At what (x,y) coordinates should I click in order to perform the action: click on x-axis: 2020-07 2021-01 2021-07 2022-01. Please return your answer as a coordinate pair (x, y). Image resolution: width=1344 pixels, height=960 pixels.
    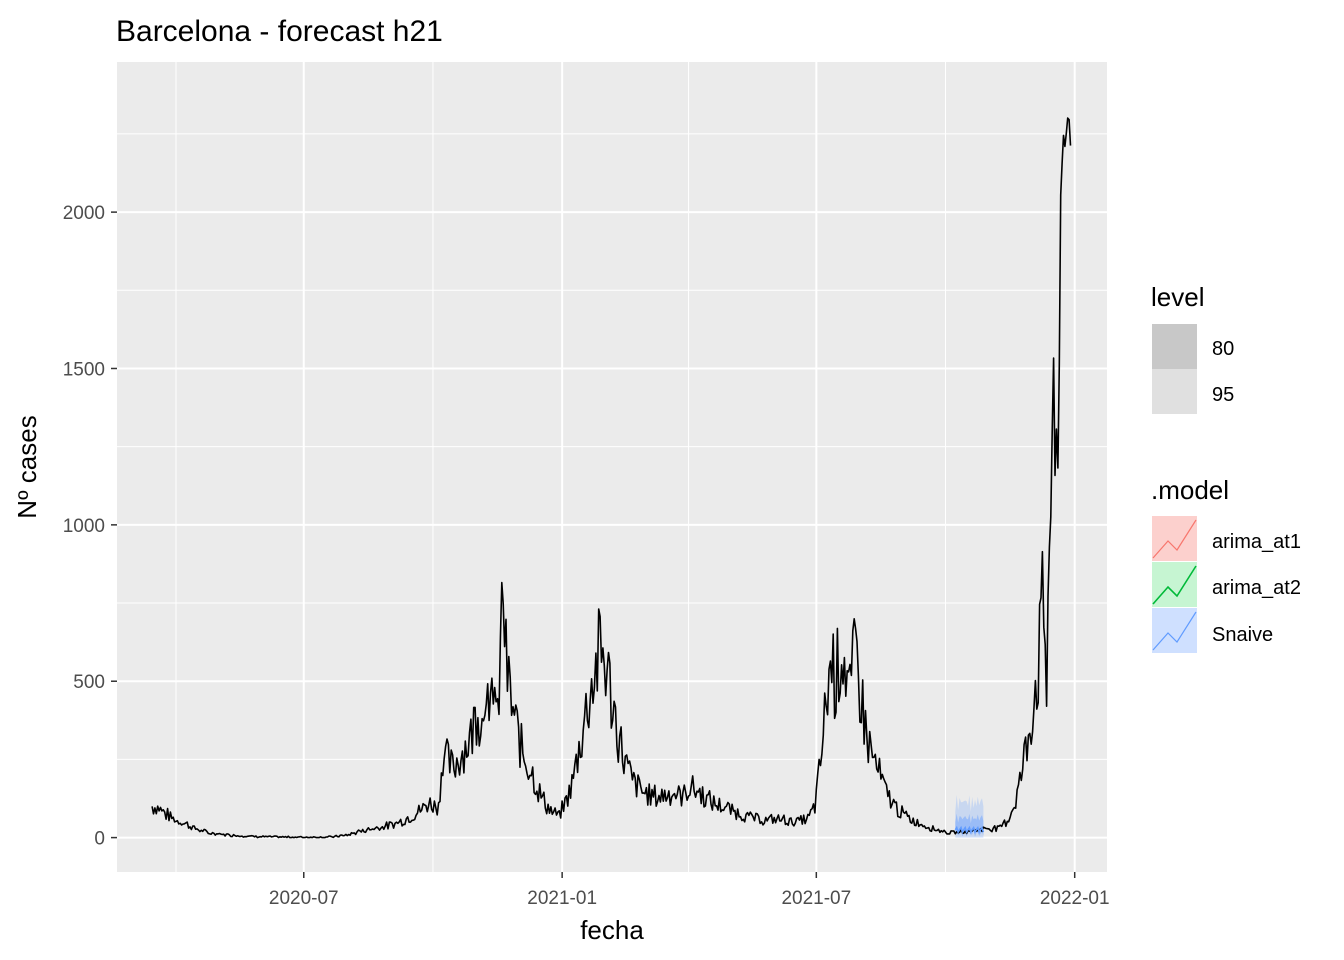
    Looking at the image, I should click on (689, 890).